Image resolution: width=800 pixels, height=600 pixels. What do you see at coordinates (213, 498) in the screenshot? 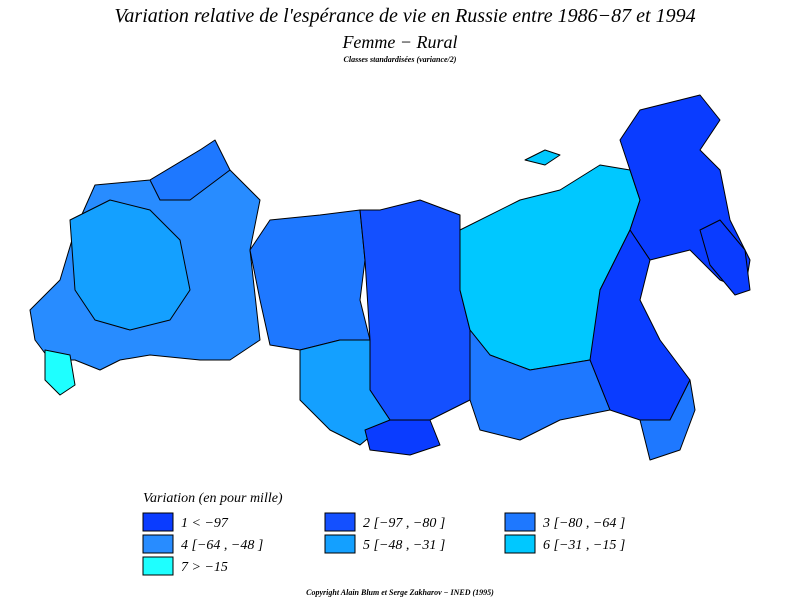
I see `legend-title: Variation (en pour mille)` at bounding box center [213, 498].